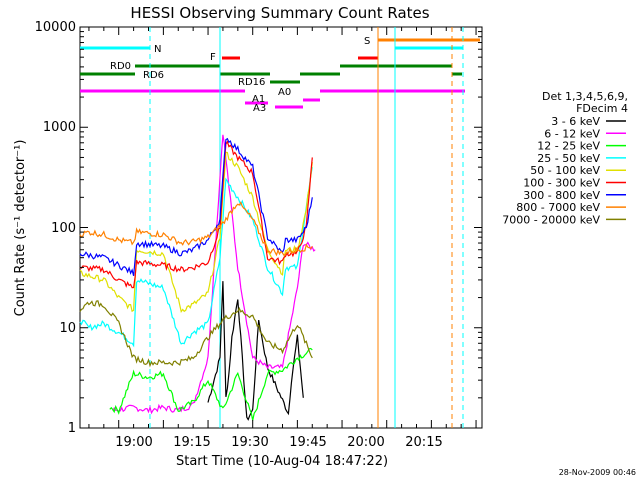  Describe the element at coordinates (133, 442) in the screenshot. I see `x-tick-label: 19:00` at that location.